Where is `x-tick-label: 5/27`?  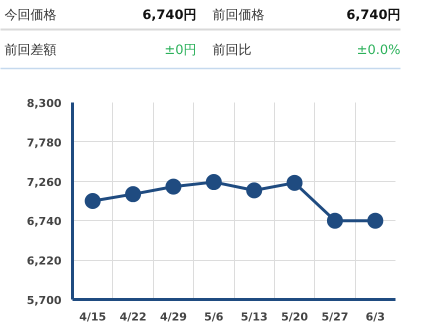 x-tick-label: 5/27 is located at coordinates (334, 317).